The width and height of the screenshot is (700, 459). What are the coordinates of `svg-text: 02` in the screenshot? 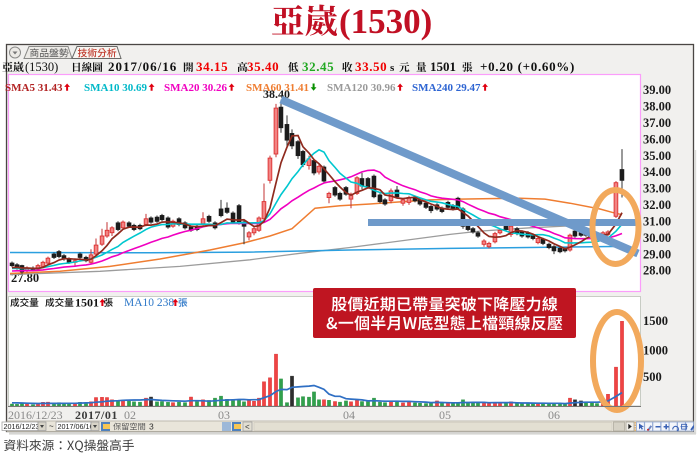 It's located at (130, 415).